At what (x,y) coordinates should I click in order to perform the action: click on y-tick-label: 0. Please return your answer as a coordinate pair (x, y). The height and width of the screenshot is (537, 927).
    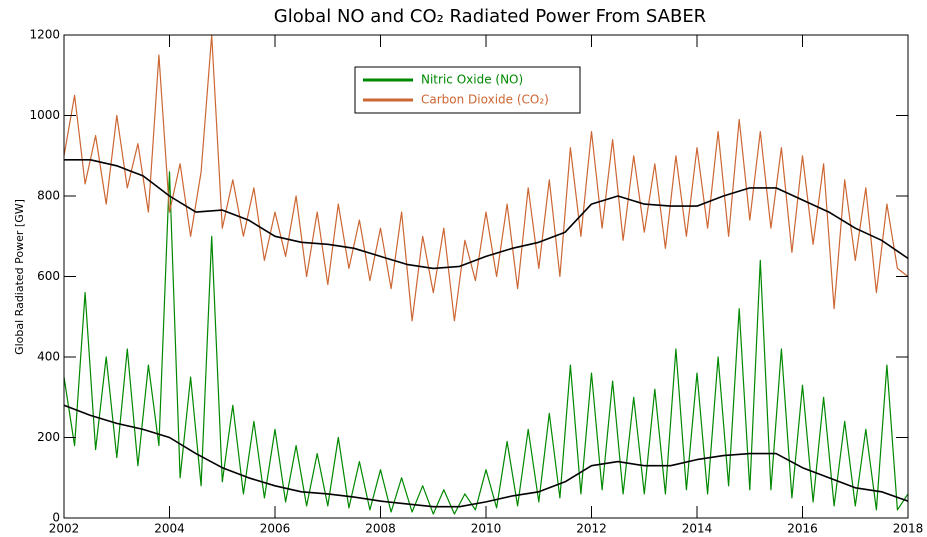
    Looking at the image, I should click on (56, 518).